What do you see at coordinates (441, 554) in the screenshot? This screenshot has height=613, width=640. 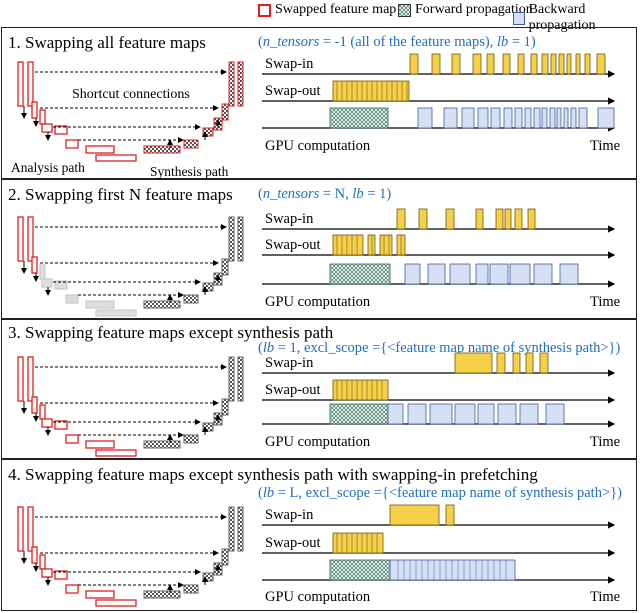 I see `timeline-panel-4: Swap-in Swap-out GPU computation Time` at bounding box center [441, 554].